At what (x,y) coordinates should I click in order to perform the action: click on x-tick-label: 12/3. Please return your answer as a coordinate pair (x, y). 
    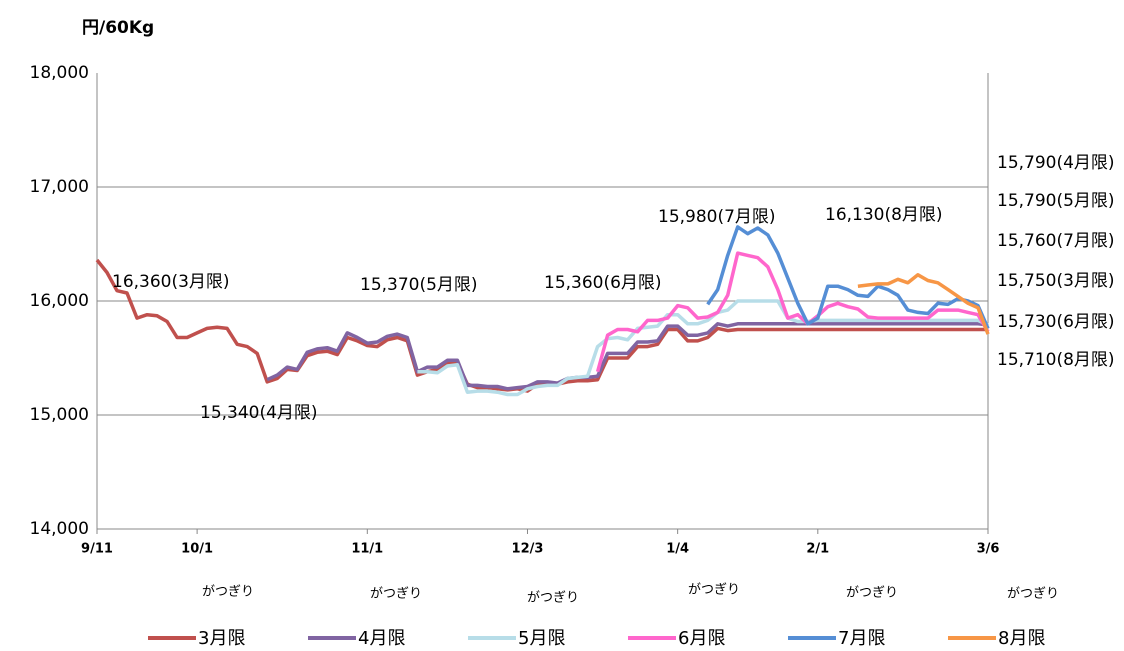
    Looking at the image, I should click on (528, 549).